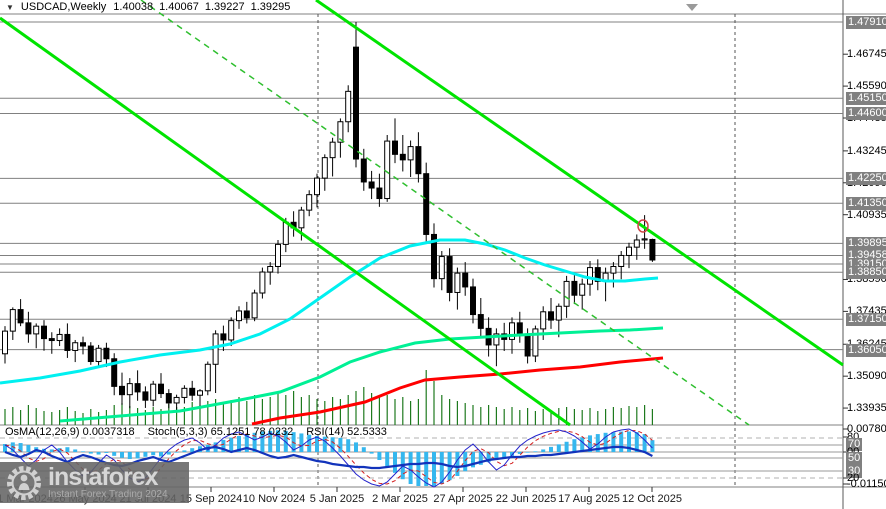 The height and width of the screenshot is (509, 886). What do you see at coordinates (274, 499) in the screenshot?
I see `date-label: 10 Nov 2024` at bounding box center [274, 499].